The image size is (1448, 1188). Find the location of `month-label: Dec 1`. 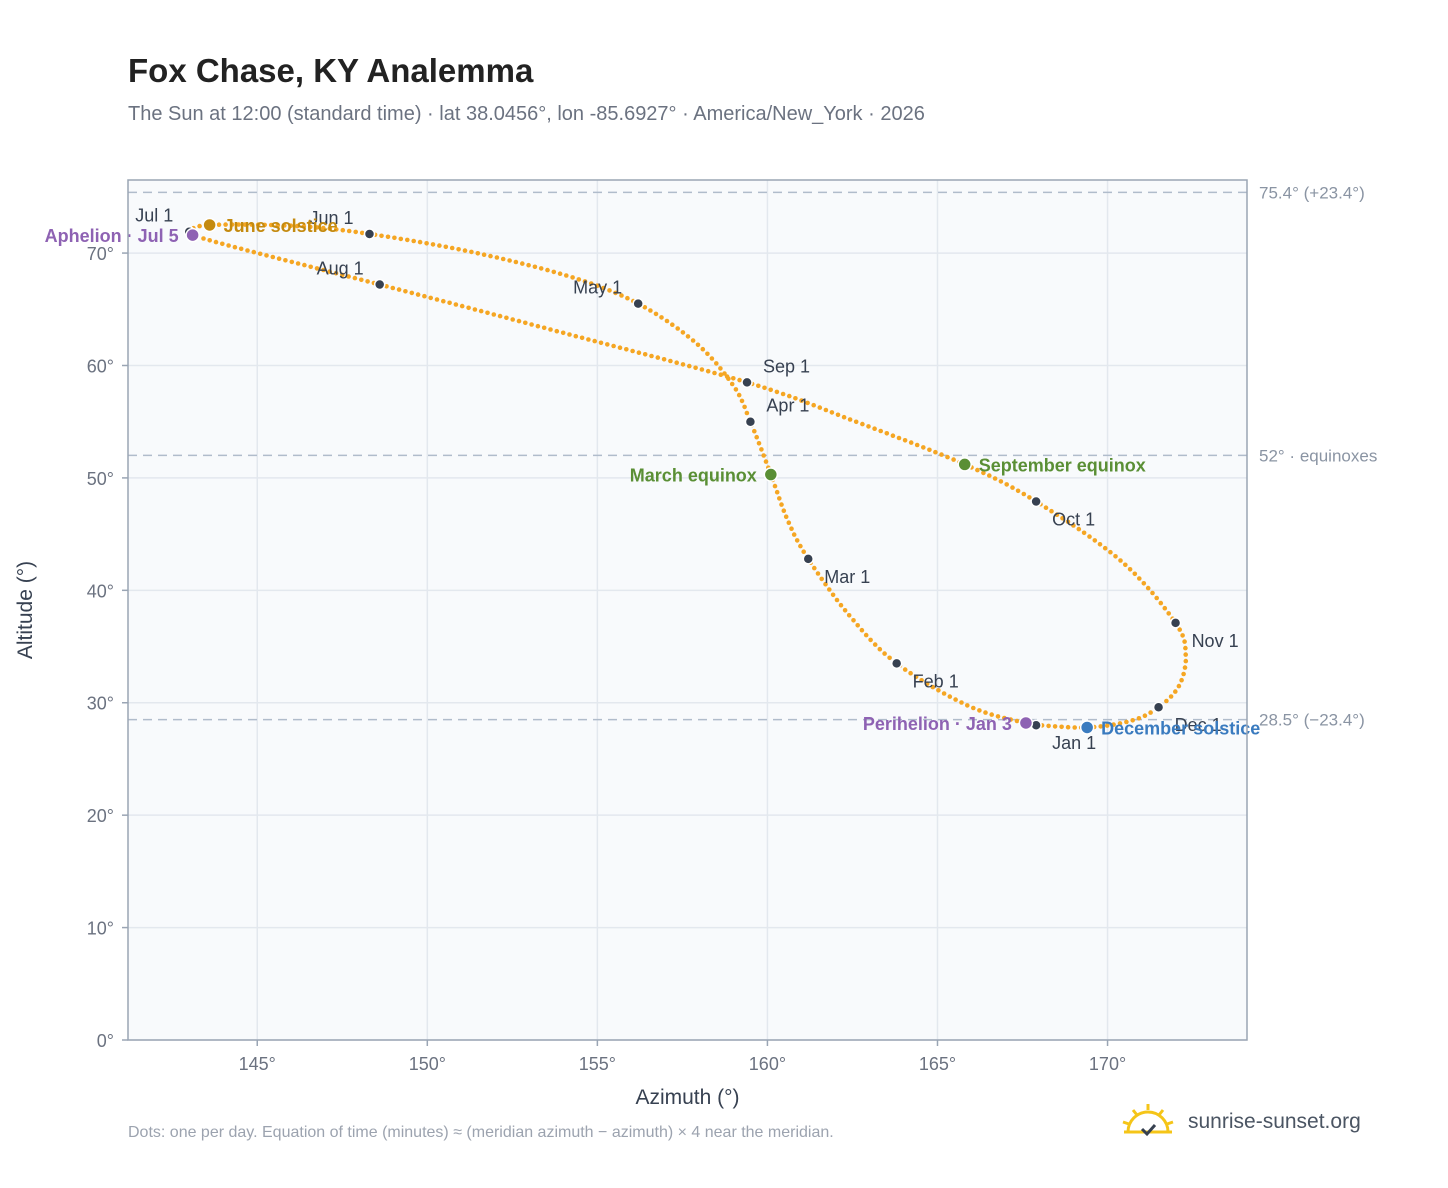

month-label: Dec 1 is located at coordinates (1198, 725).